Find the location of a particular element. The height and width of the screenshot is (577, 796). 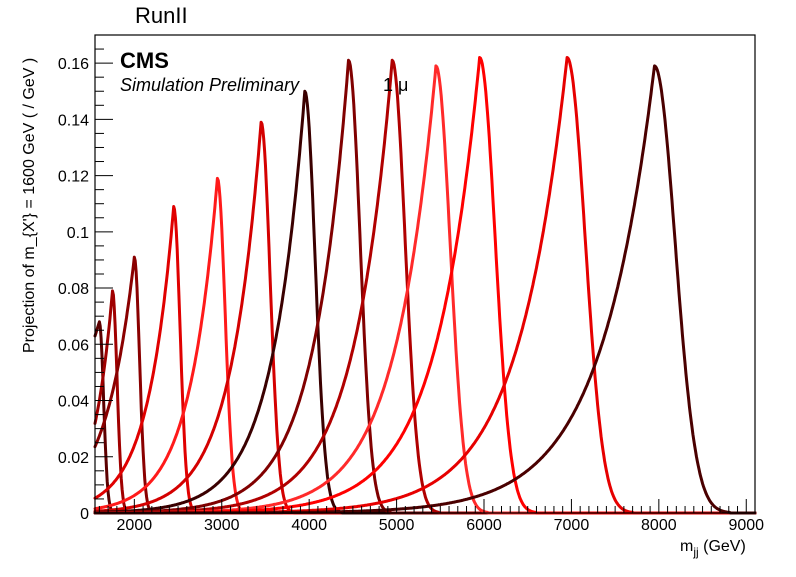

chart-title: RunII is located at coordinates (161, 15).